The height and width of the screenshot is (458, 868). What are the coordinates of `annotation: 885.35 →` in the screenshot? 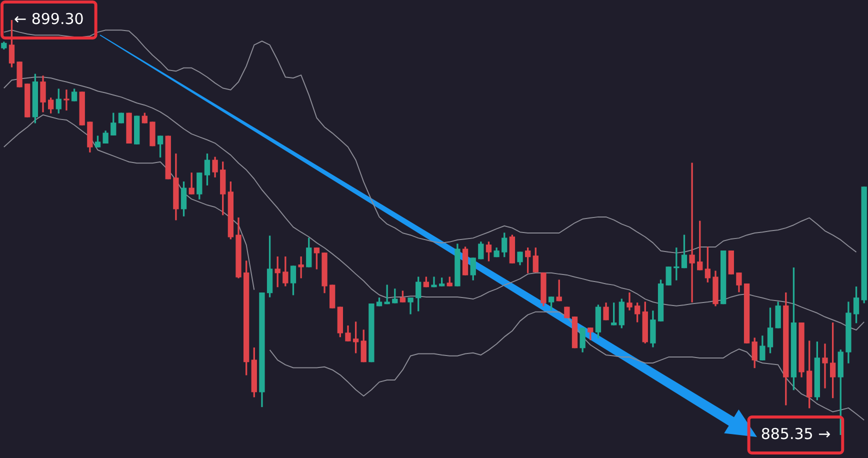 It's located at (795, 433).